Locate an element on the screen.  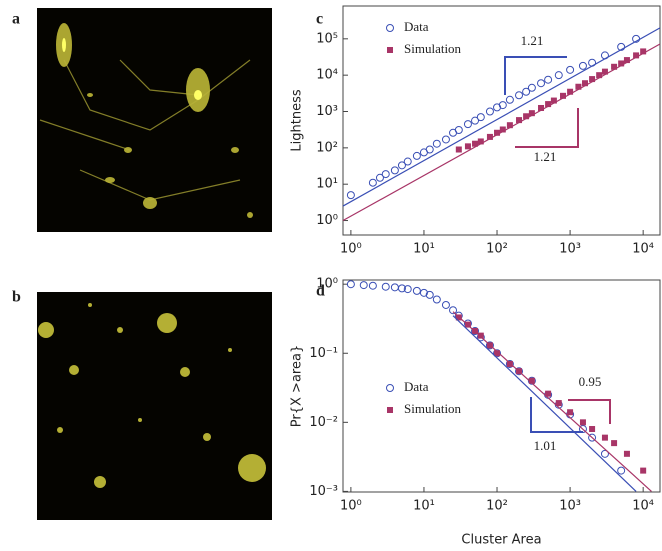
y-tick-label: 10⁰ is located at coordinates (327, 220).